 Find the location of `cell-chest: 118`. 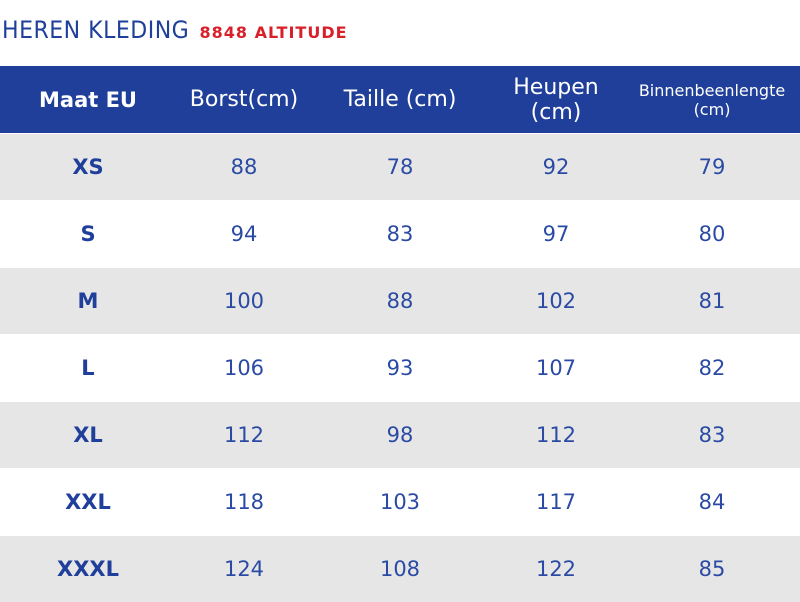

cell-chest: 118 is located at coordinates (244, 502).